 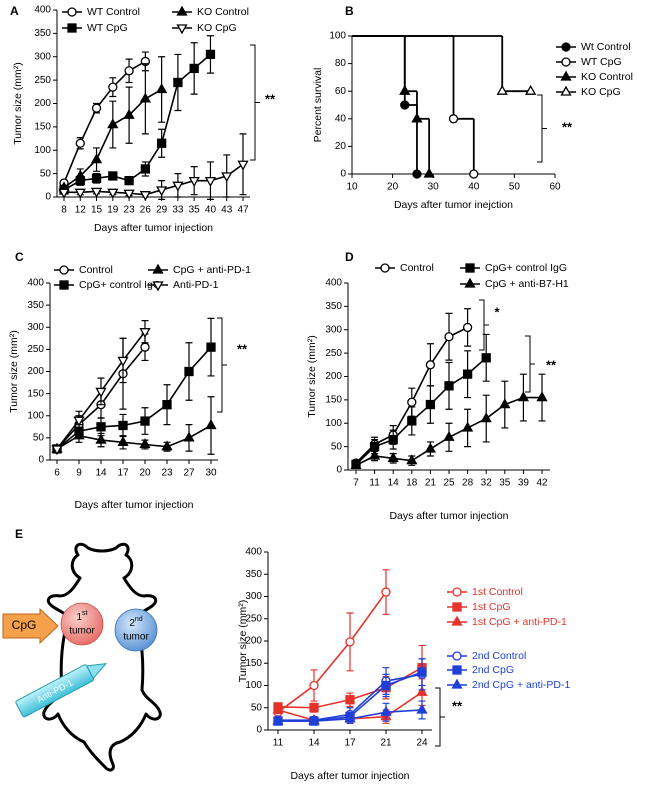 I want to click on tumor-1-label: 1st, so click(x=81, y=616).